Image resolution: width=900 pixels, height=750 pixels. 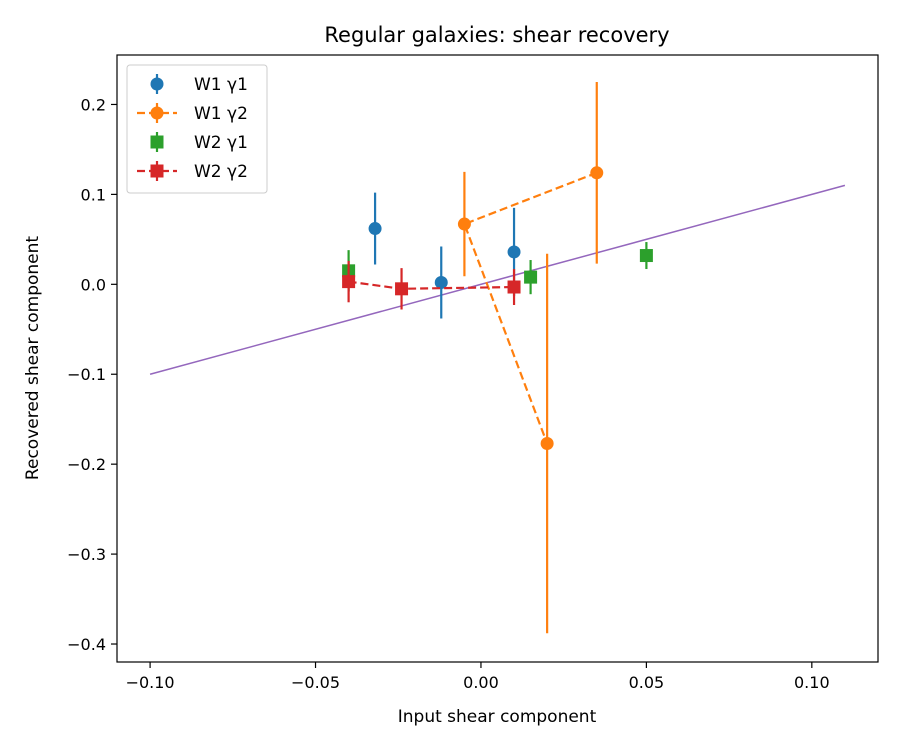 I want to click on y-tick-label: 0.0, so click(x=93, y=284).